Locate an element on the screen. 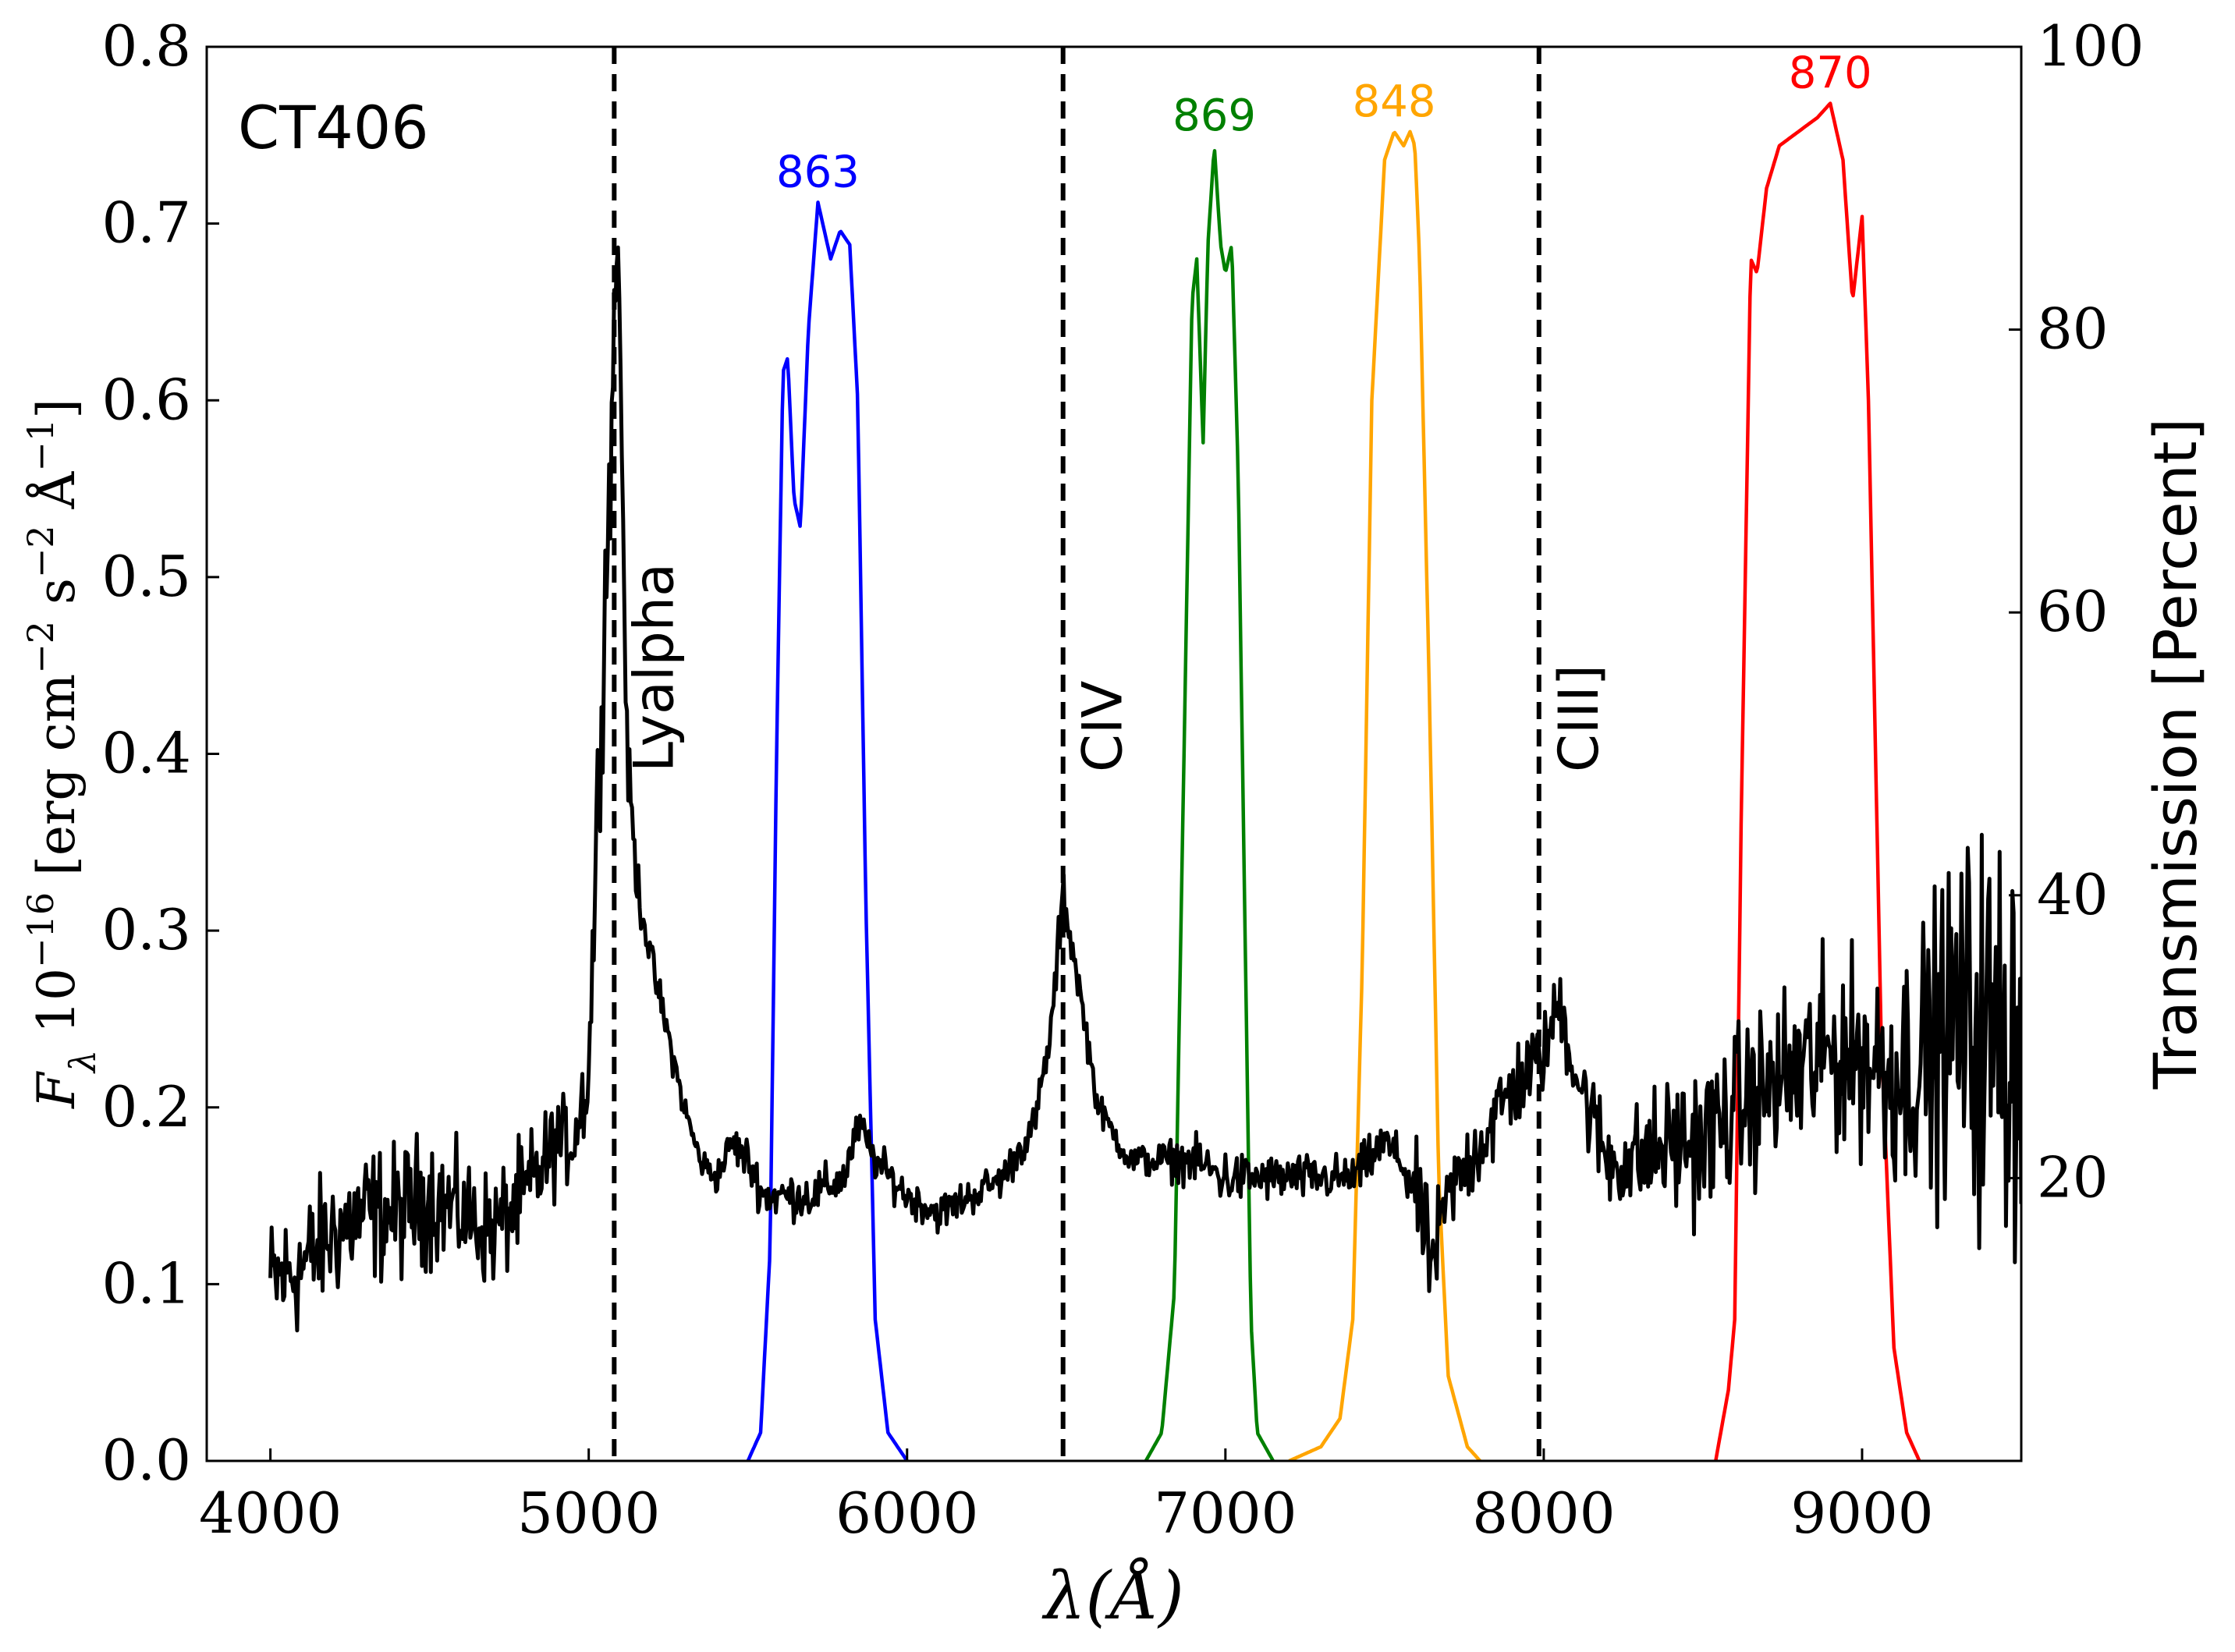 The image size is (2235, 1652). y-right-tick-label: 100 is located at coordinates (2090, 46).